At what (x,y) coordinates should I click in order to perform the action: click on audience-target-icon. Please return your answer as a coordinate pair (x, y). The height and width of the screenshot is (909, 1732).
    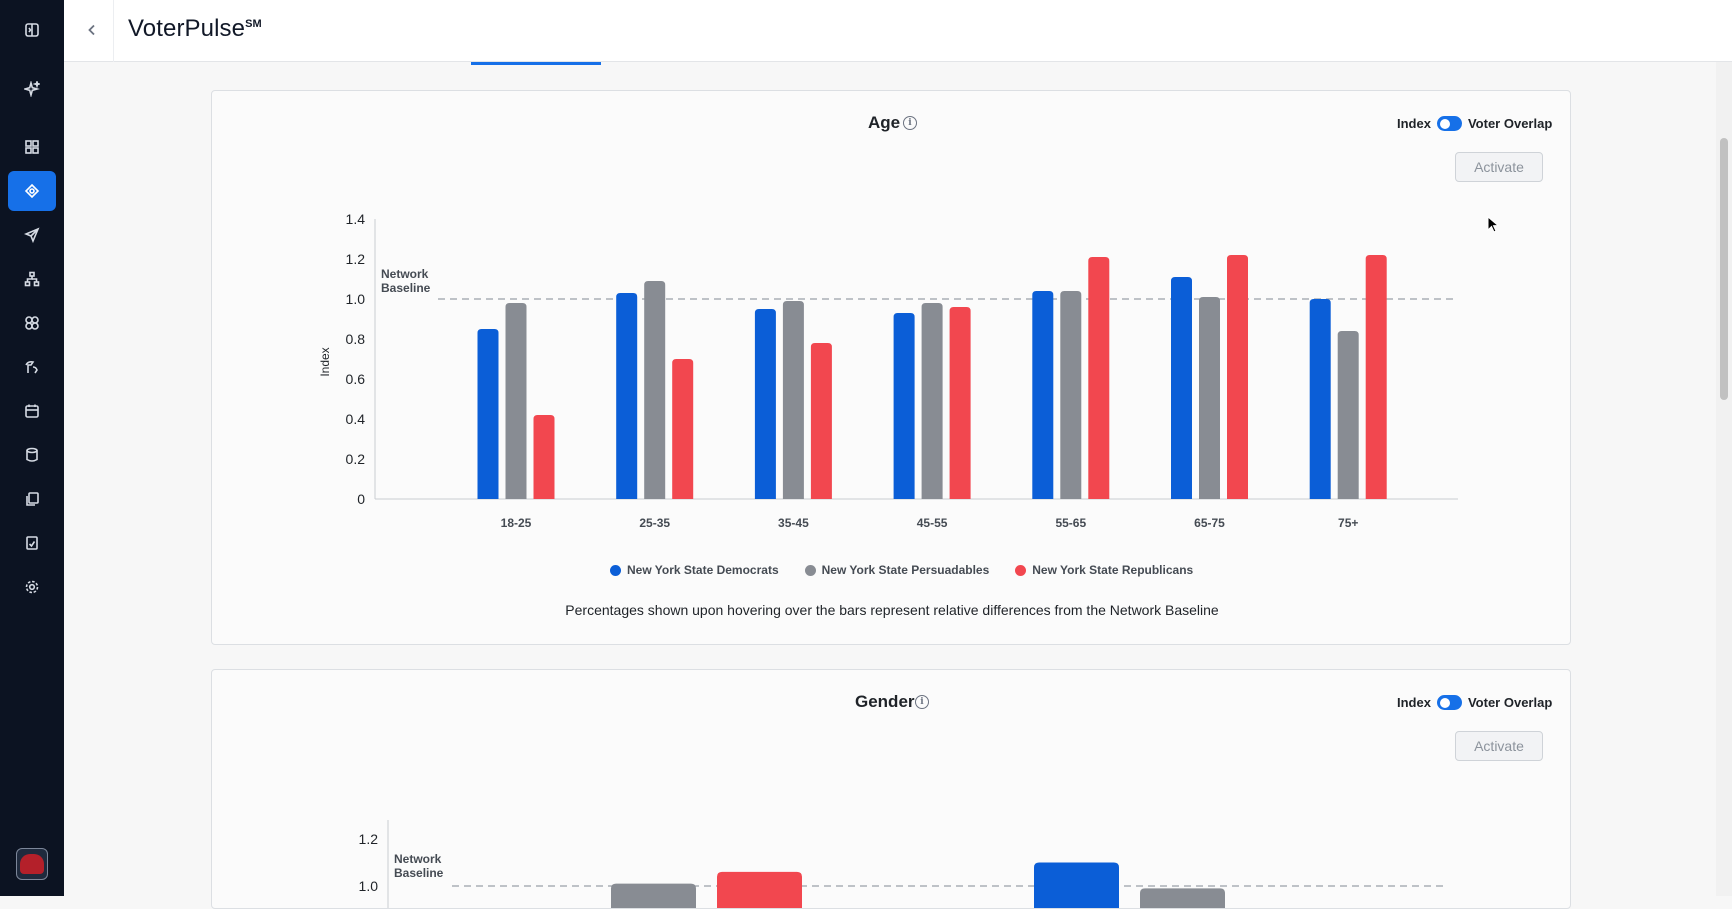
    Looking at the image, I should click on (32, 191).